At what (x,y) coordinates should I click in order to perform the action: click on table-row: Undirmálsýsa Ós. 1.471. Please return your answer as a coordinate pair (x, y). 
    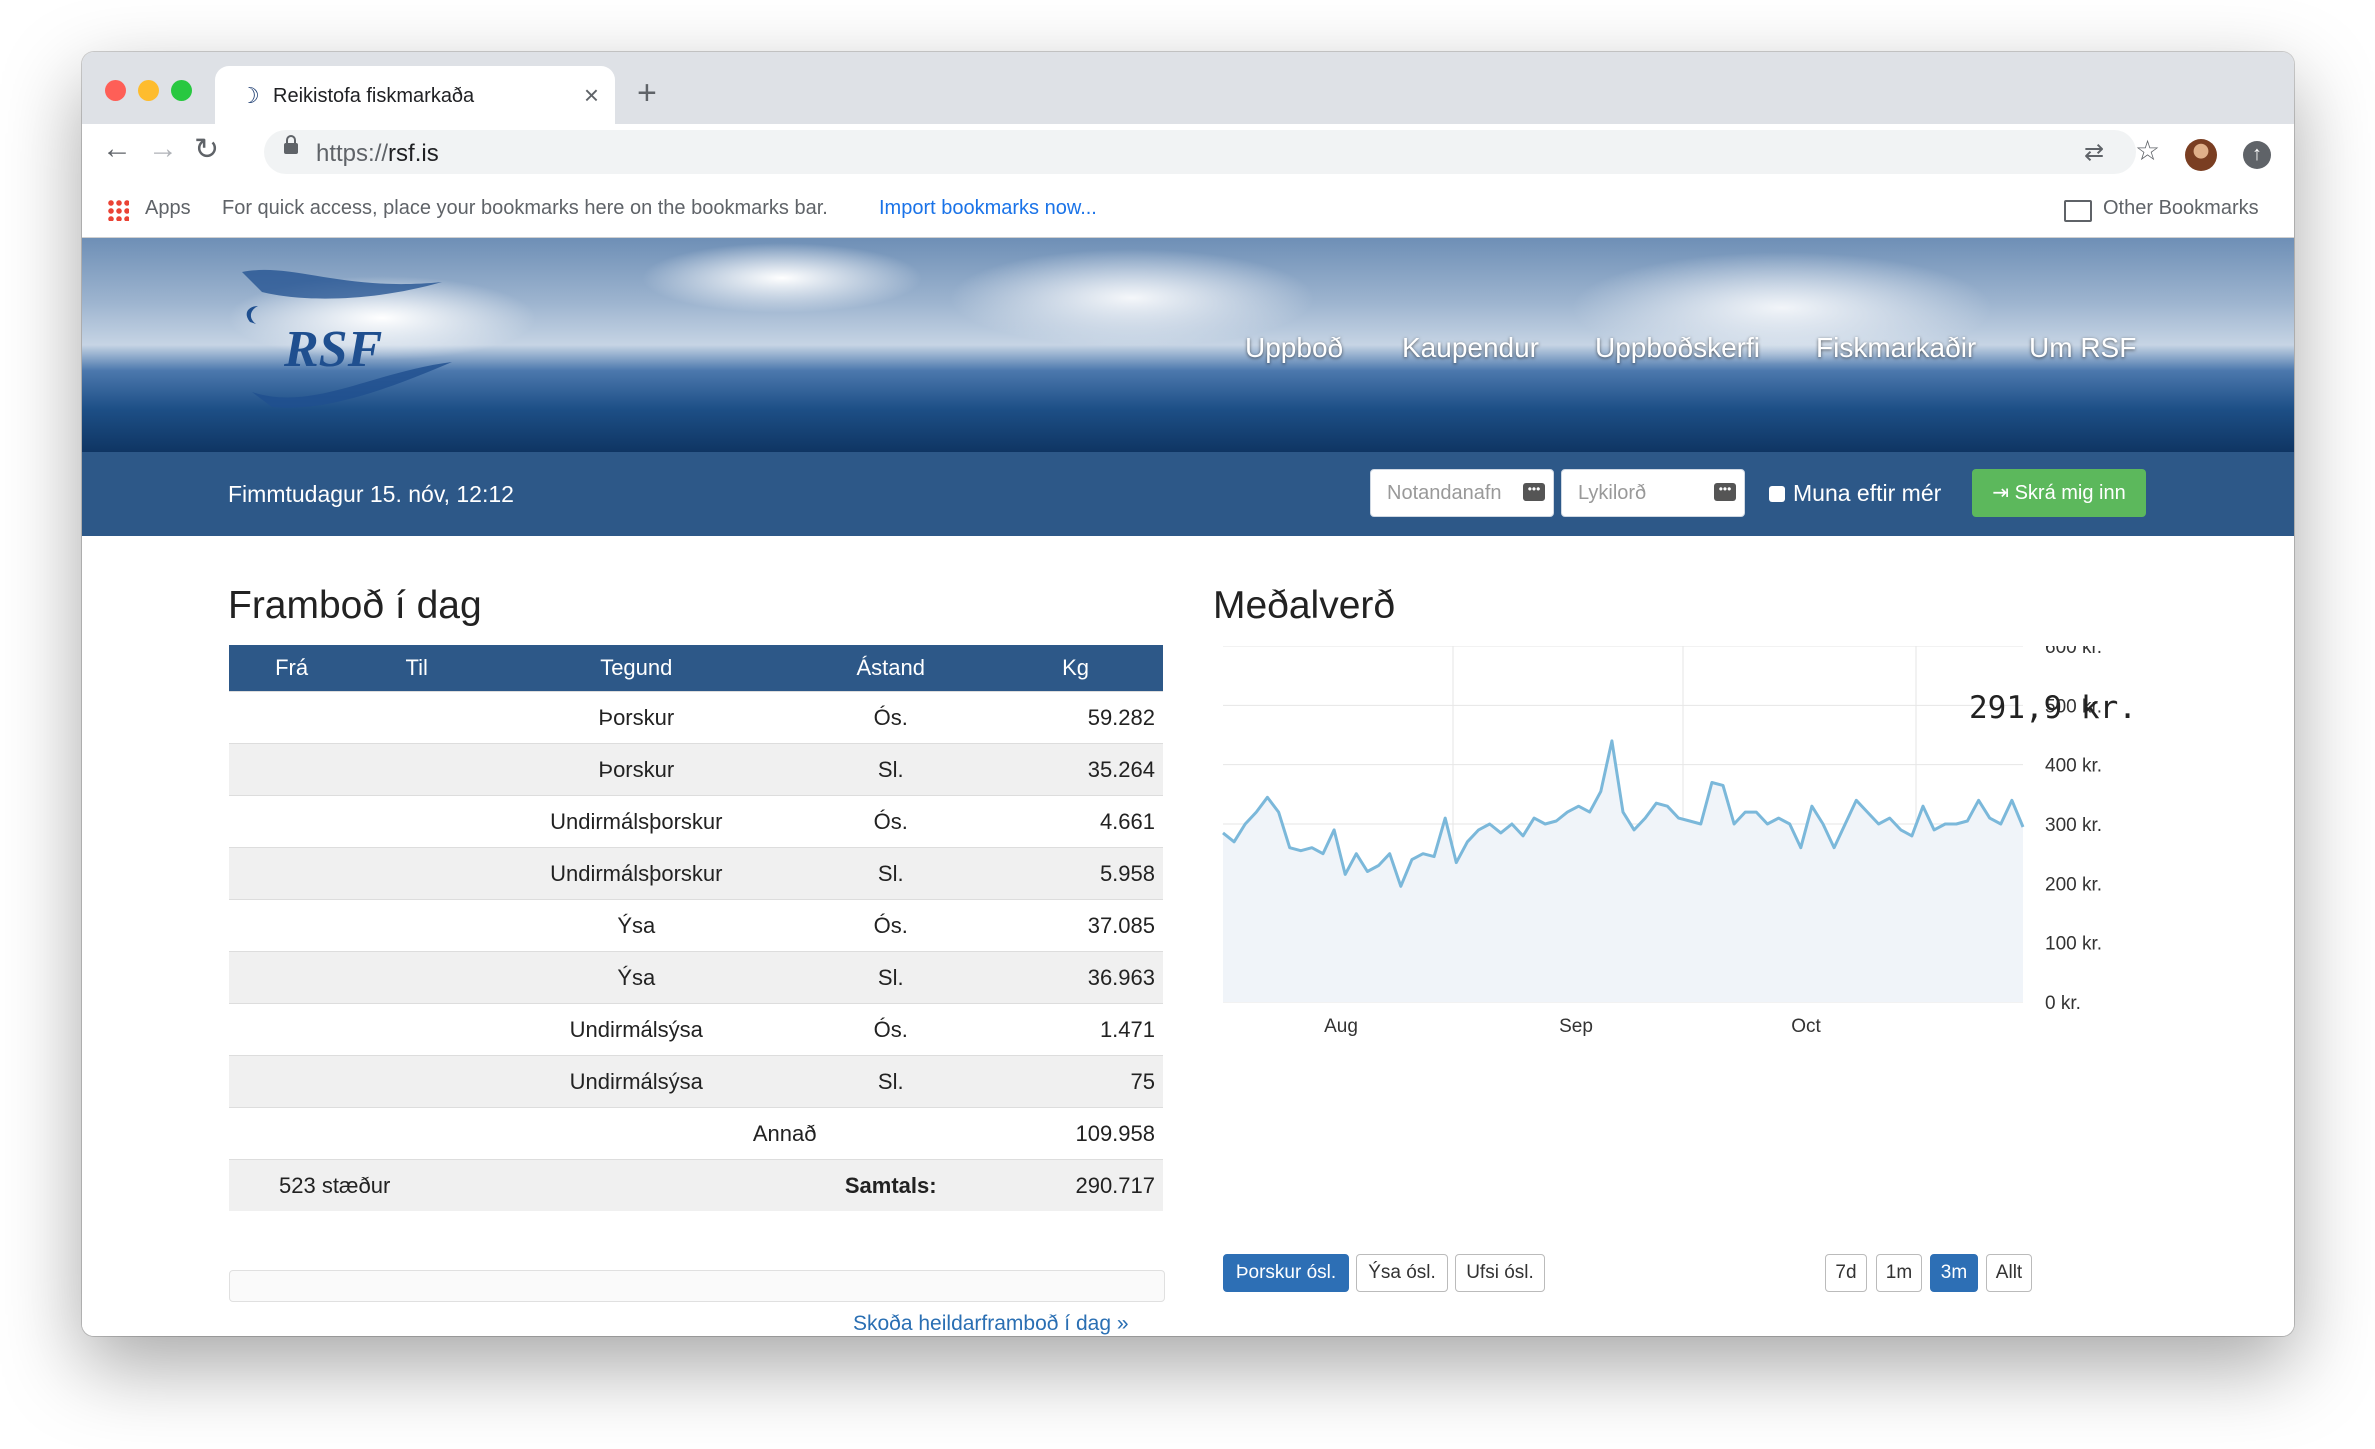
    Looking at the image, I should click on (696, 1029).